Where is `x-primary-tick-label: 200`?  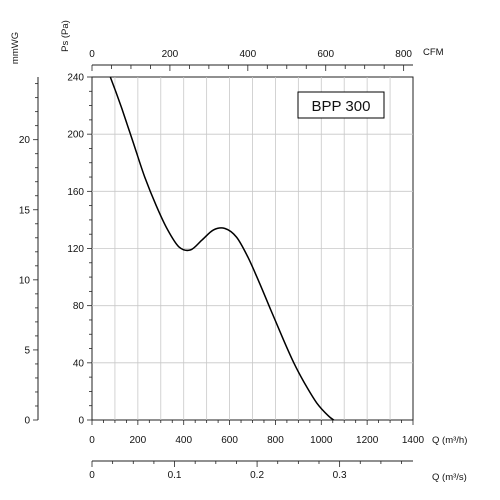 x-primary-tick-label: 200 is located at coordinates (138, 440).